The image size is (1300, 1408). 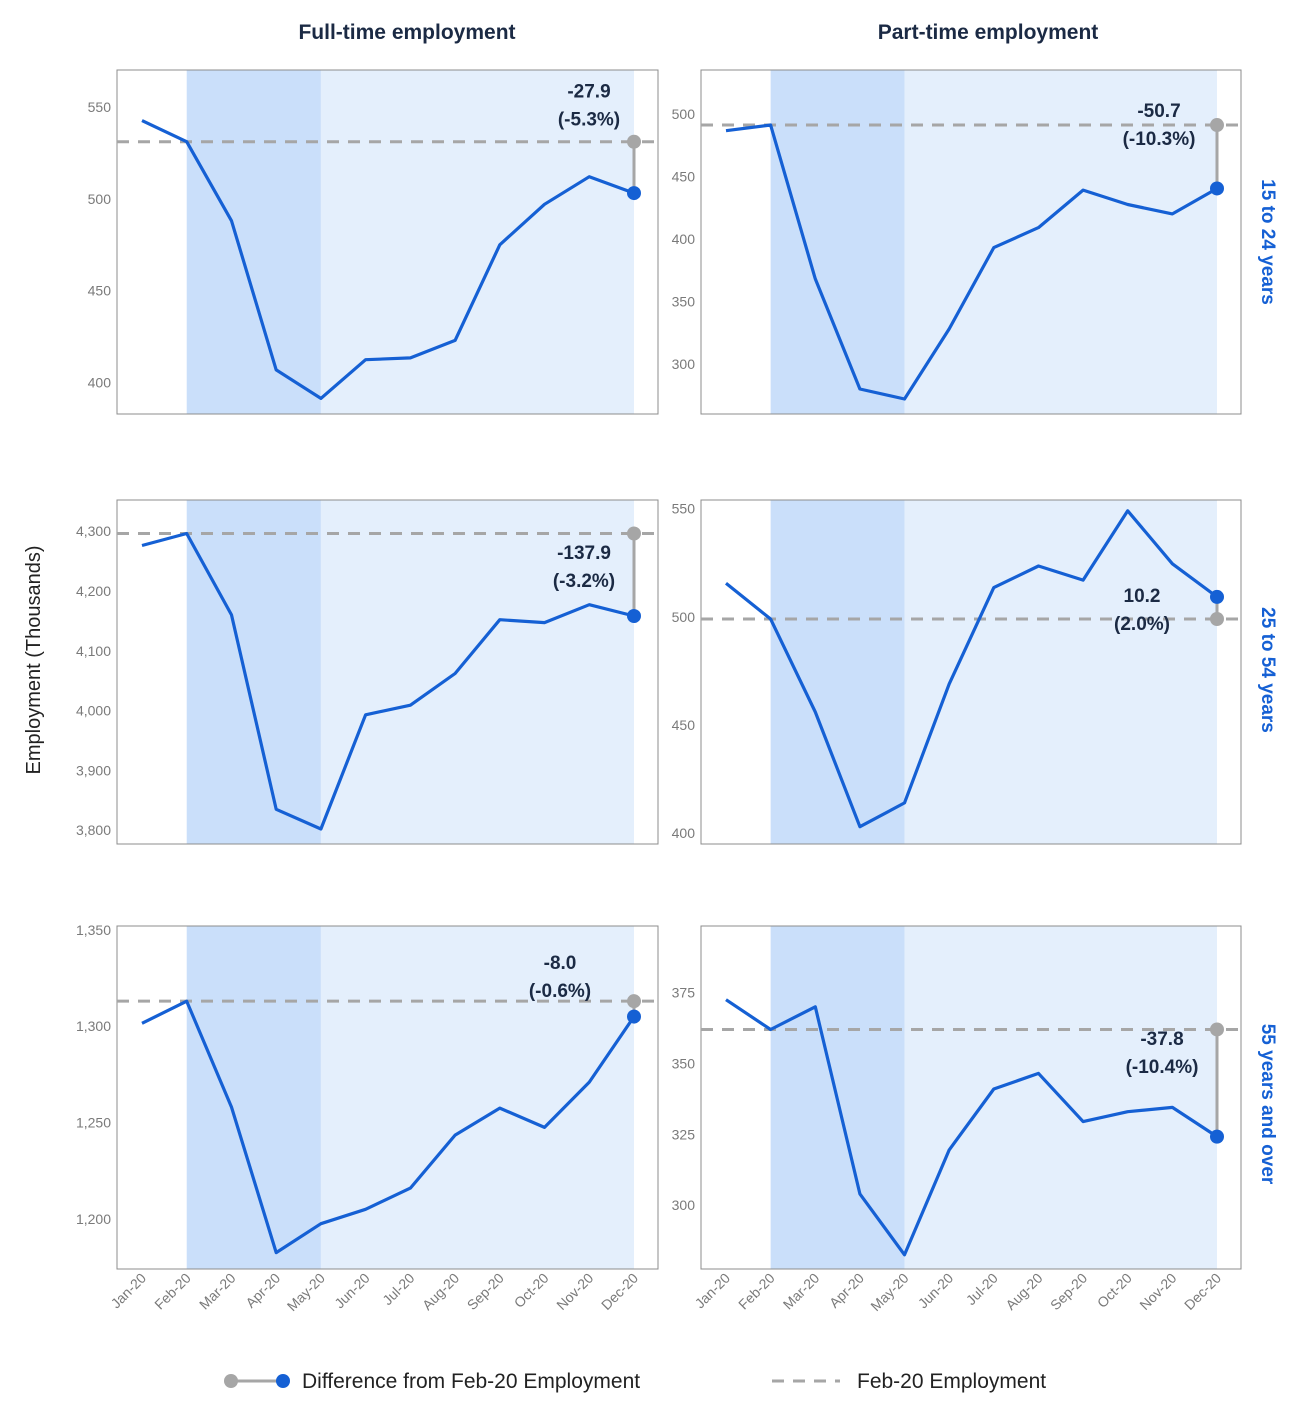 I want to click on panel-2: 300 350 400 450 500 -50.7 (-10.3%), so click(x=957, y=242).